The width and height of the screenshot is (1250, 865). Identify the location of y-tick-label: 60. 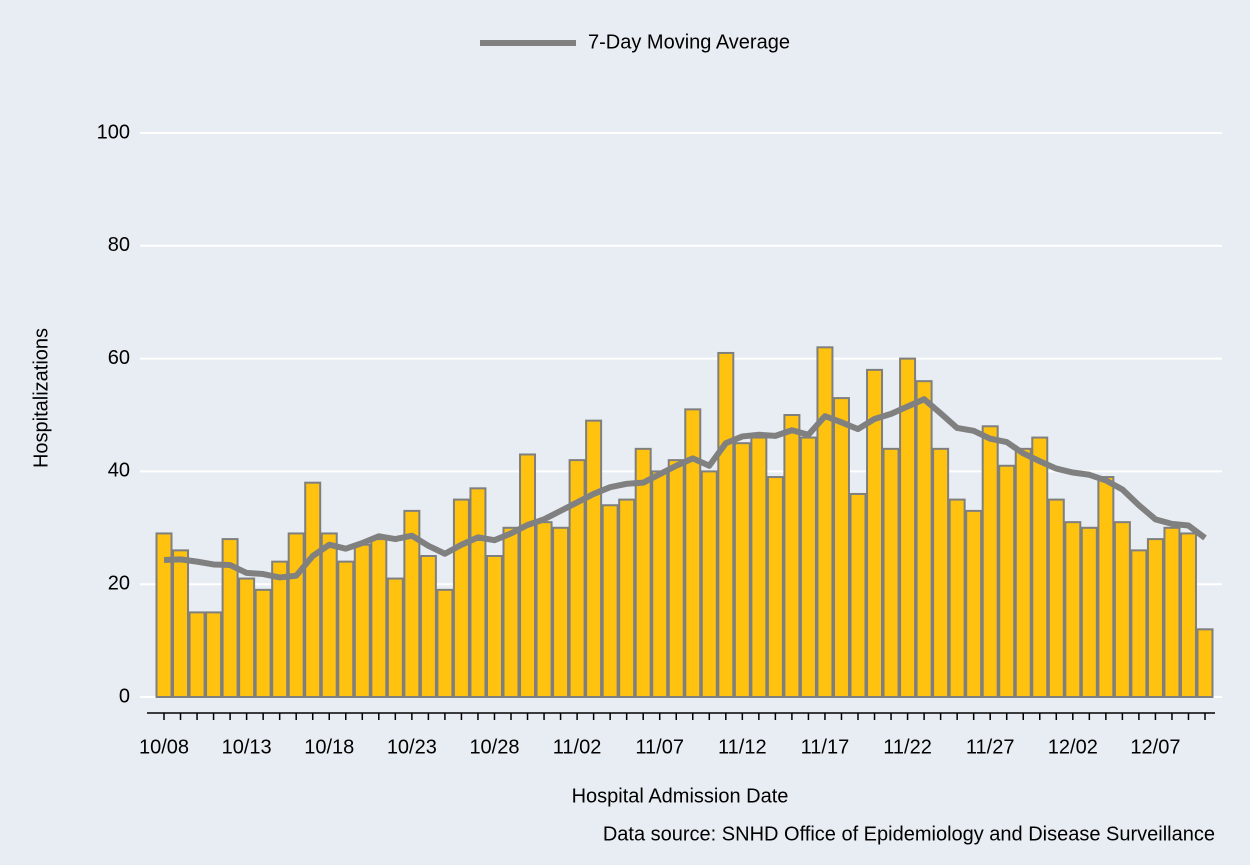
(119, 358).